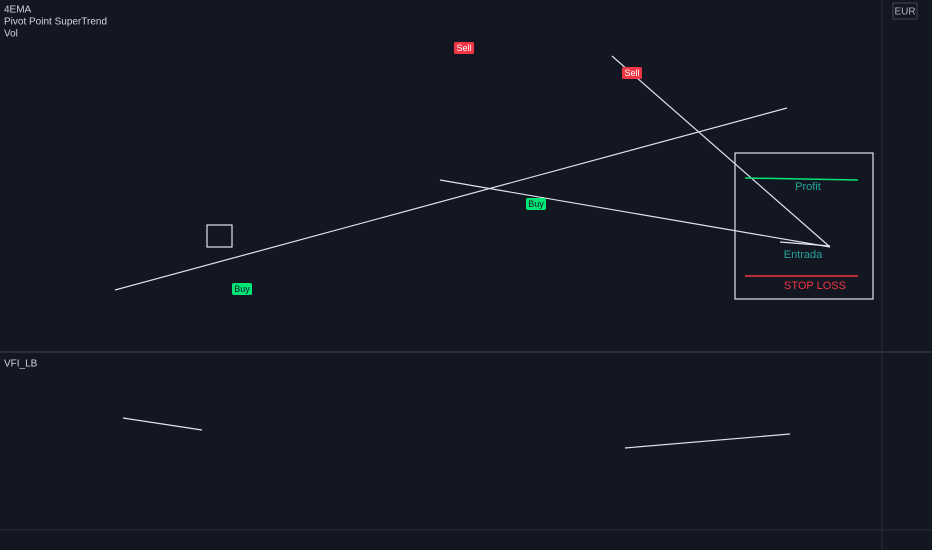 The image size is (932, 550). I want to click on indicator-label: Pivot Point SuperTrend, so click(55, 22).